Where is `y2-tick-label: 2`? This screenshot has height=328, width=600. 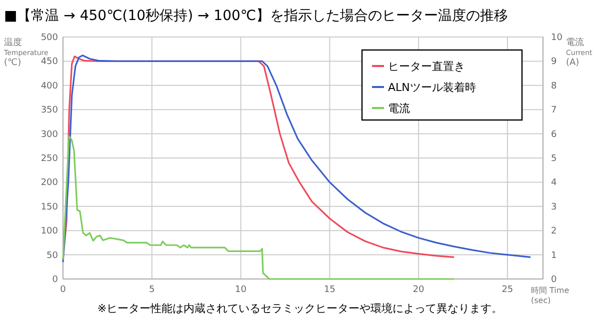 y2-tick-label: 2 is located at coordinates (554, 231).